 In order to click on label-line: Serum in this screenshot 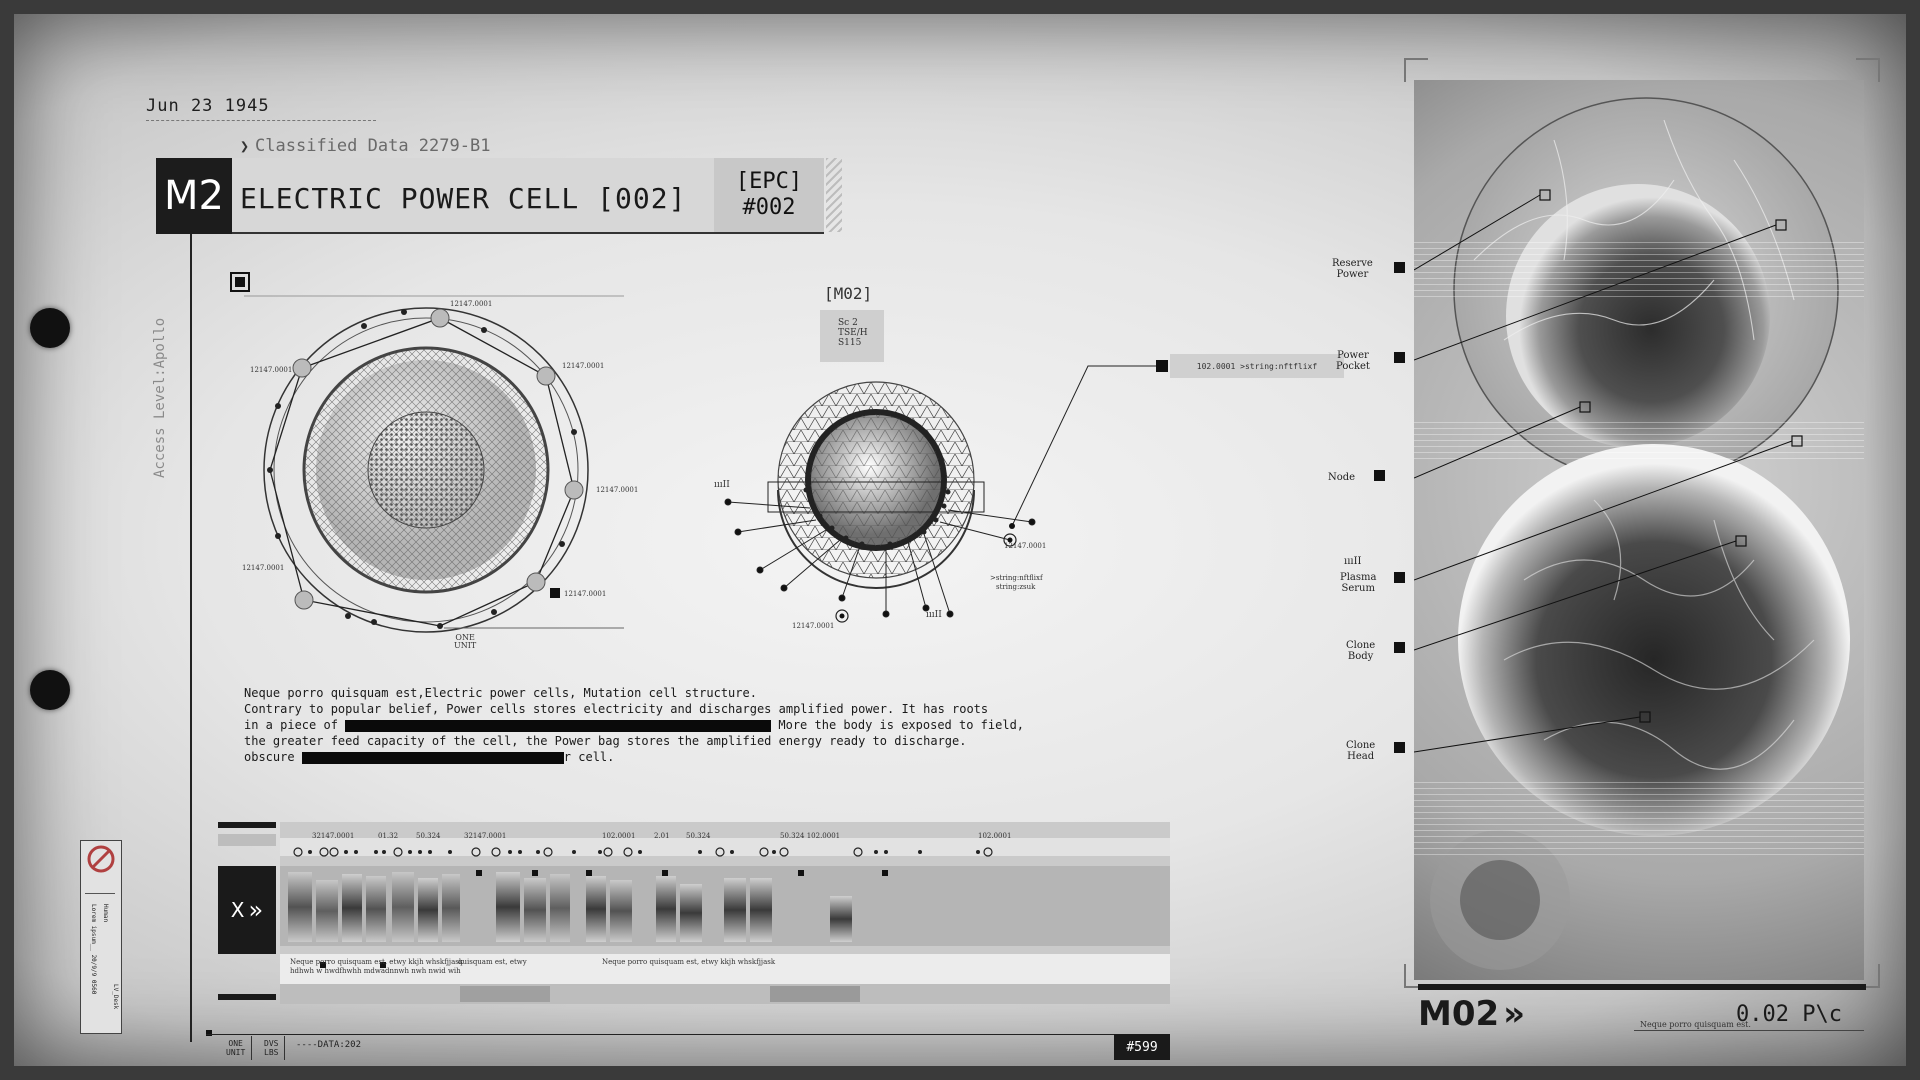, I will do `click(1358, 588)`.